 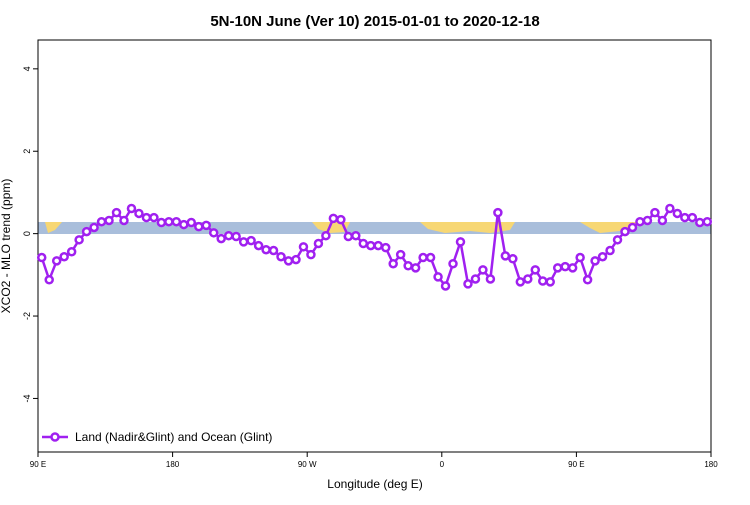 What do you see at coordinates (27, 316) in the screenshot?
I see `y-tick-label: -2` at bounding box center [27, 316].